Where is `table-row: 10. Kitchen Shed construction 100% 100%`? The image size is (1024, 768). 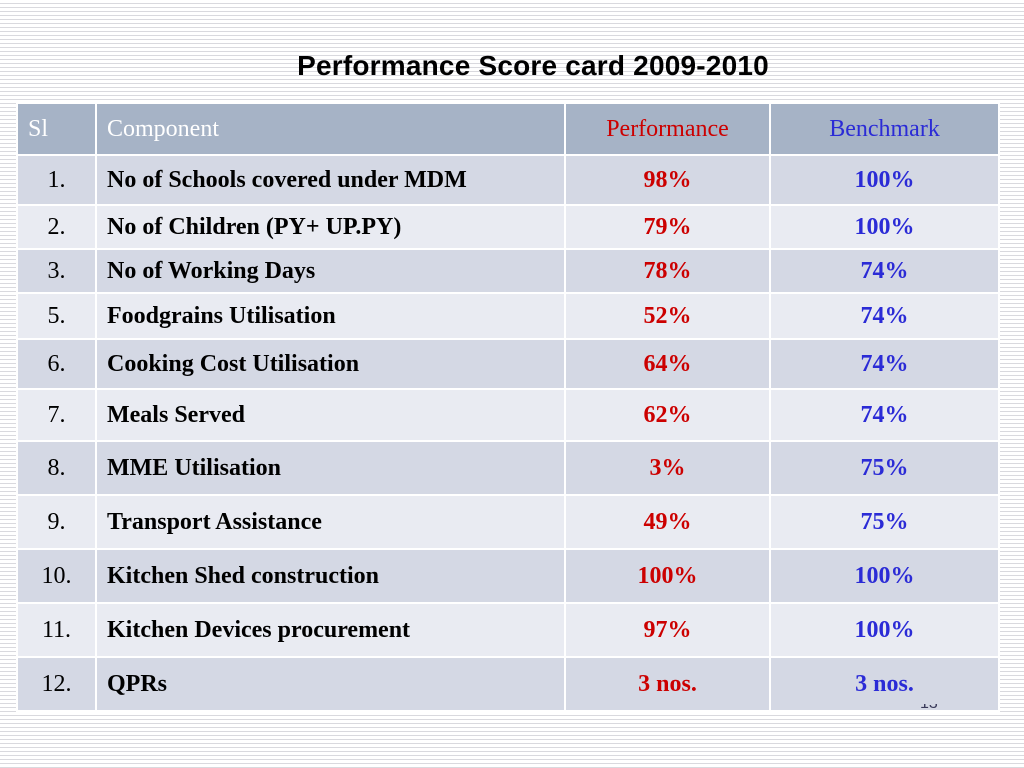 table-row: 10. Kitchen Shed construction 100% 100% is located at coordinates (508, 576).